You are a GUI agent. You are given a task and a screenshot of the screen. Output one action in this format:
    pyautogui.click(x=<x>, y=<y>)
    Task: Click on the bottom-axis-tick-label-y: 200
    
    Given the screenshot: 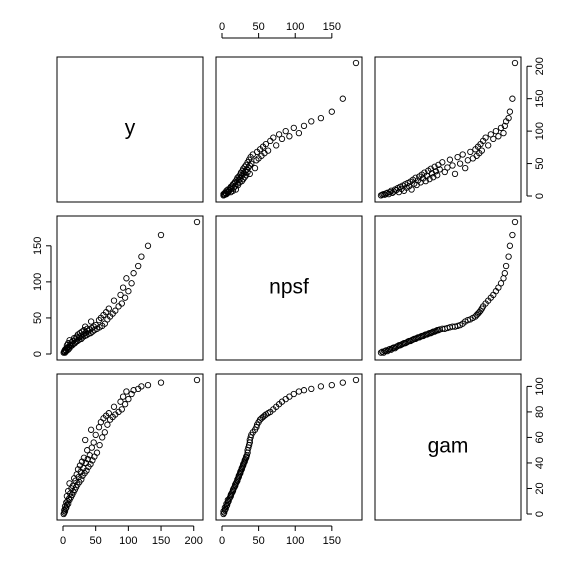 What is the action you would take?
    pyautogui.click(x=194, y=541)
    